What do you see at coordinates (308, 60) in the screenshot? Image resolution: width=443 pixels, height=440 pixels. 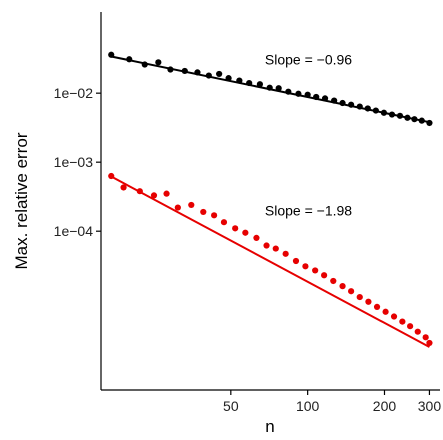 I see `slope-annotation: Slope = −0.96` at bounding box center [308, 60].